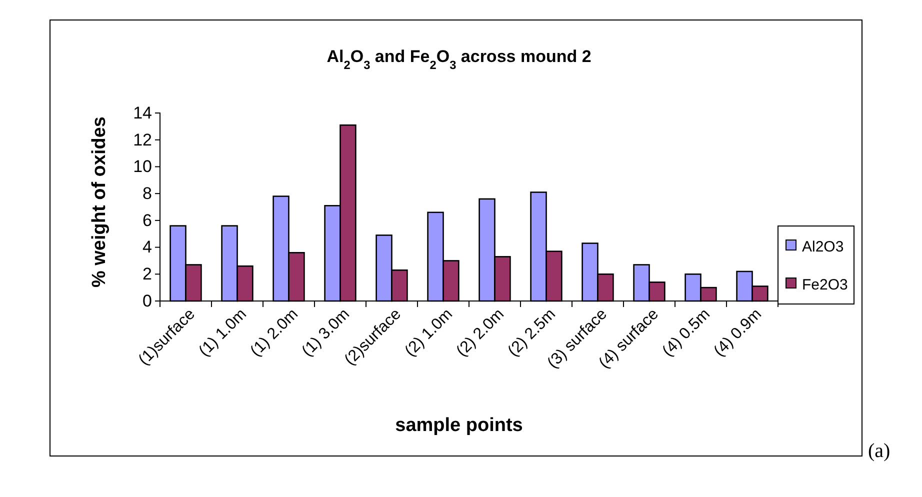  I want to click on y-tick-label: 4, so click(147, 247).